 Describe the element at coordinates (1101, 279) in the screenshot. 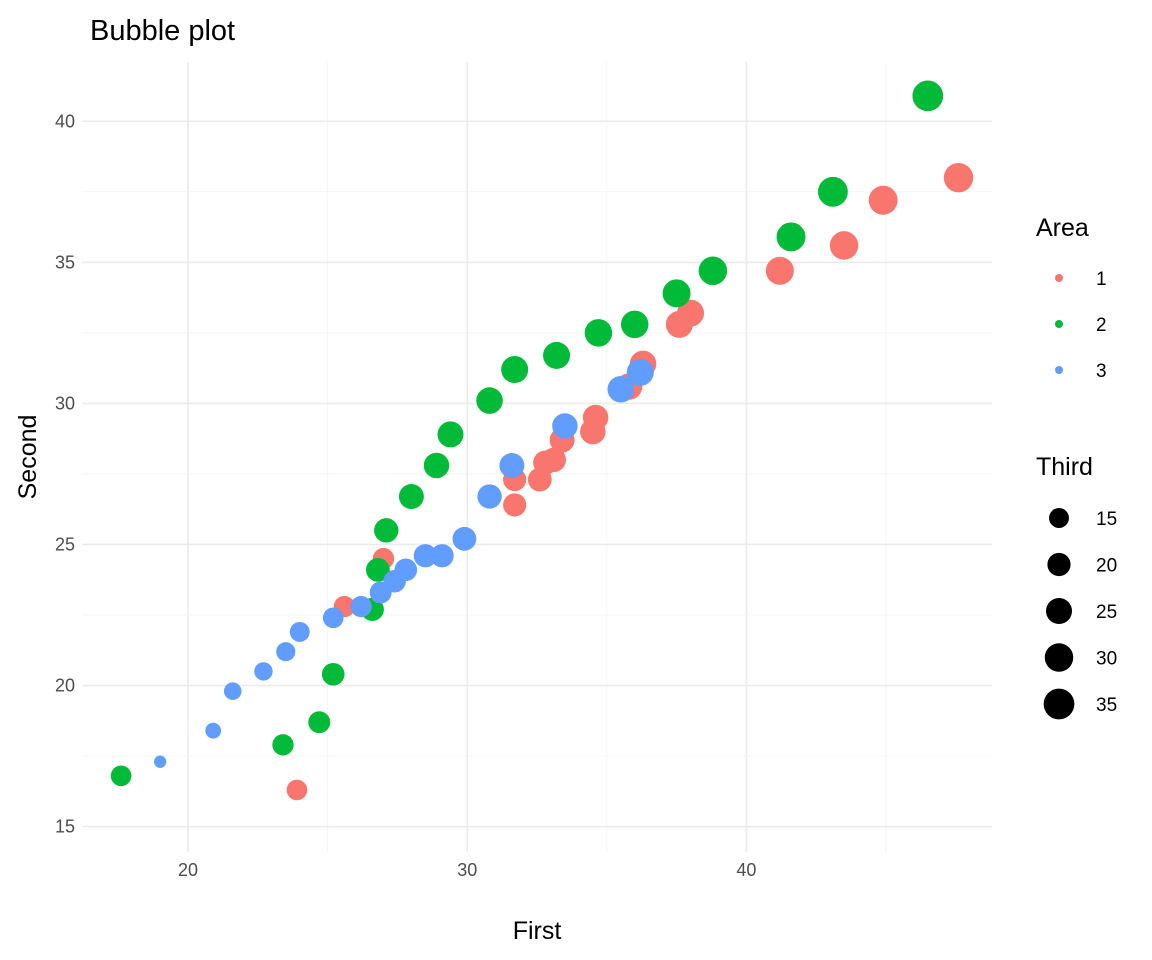

I see `color-legend-label: 1` at that location.